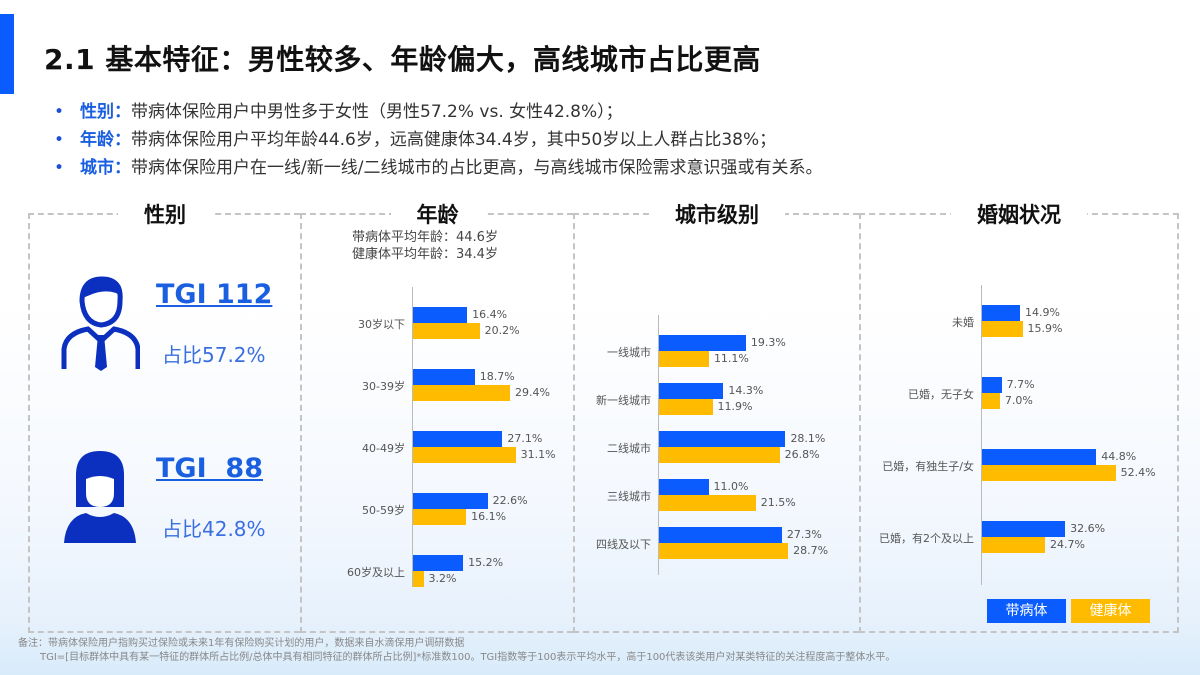 The width and height of the screenshot is (1200, 675). I want to click on value-label: 27.3%, so click(804, 534).